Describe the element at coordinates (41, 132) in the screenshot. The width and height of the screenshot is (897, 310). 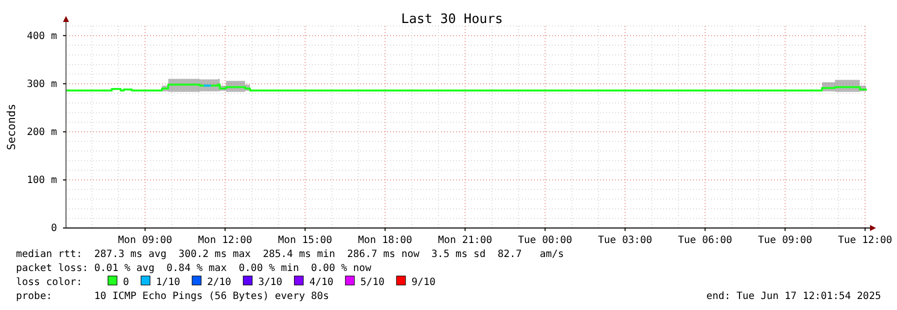
I see `y-tick-label: 200 m` at that location.